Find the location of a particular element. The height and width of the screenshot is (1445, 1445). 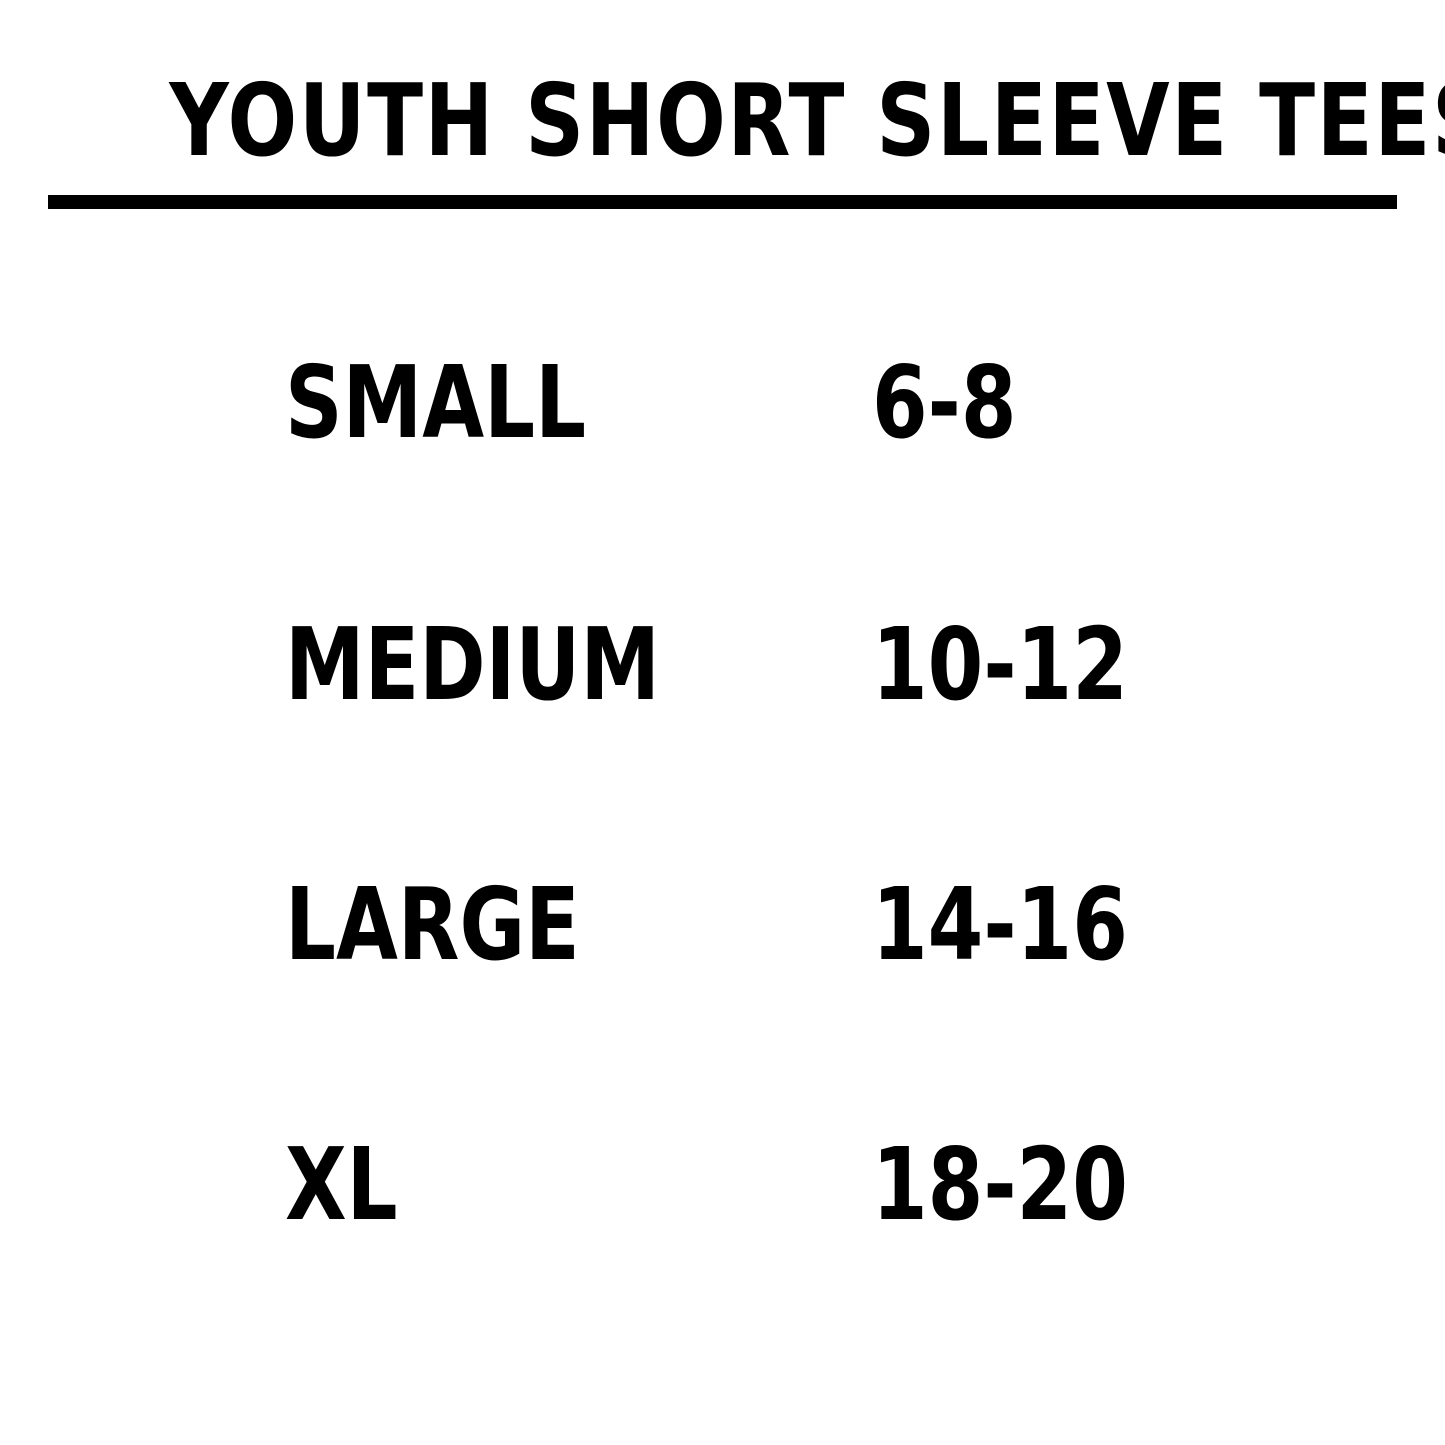

age-range: 14-16 is located at coordinates (1000, 924).